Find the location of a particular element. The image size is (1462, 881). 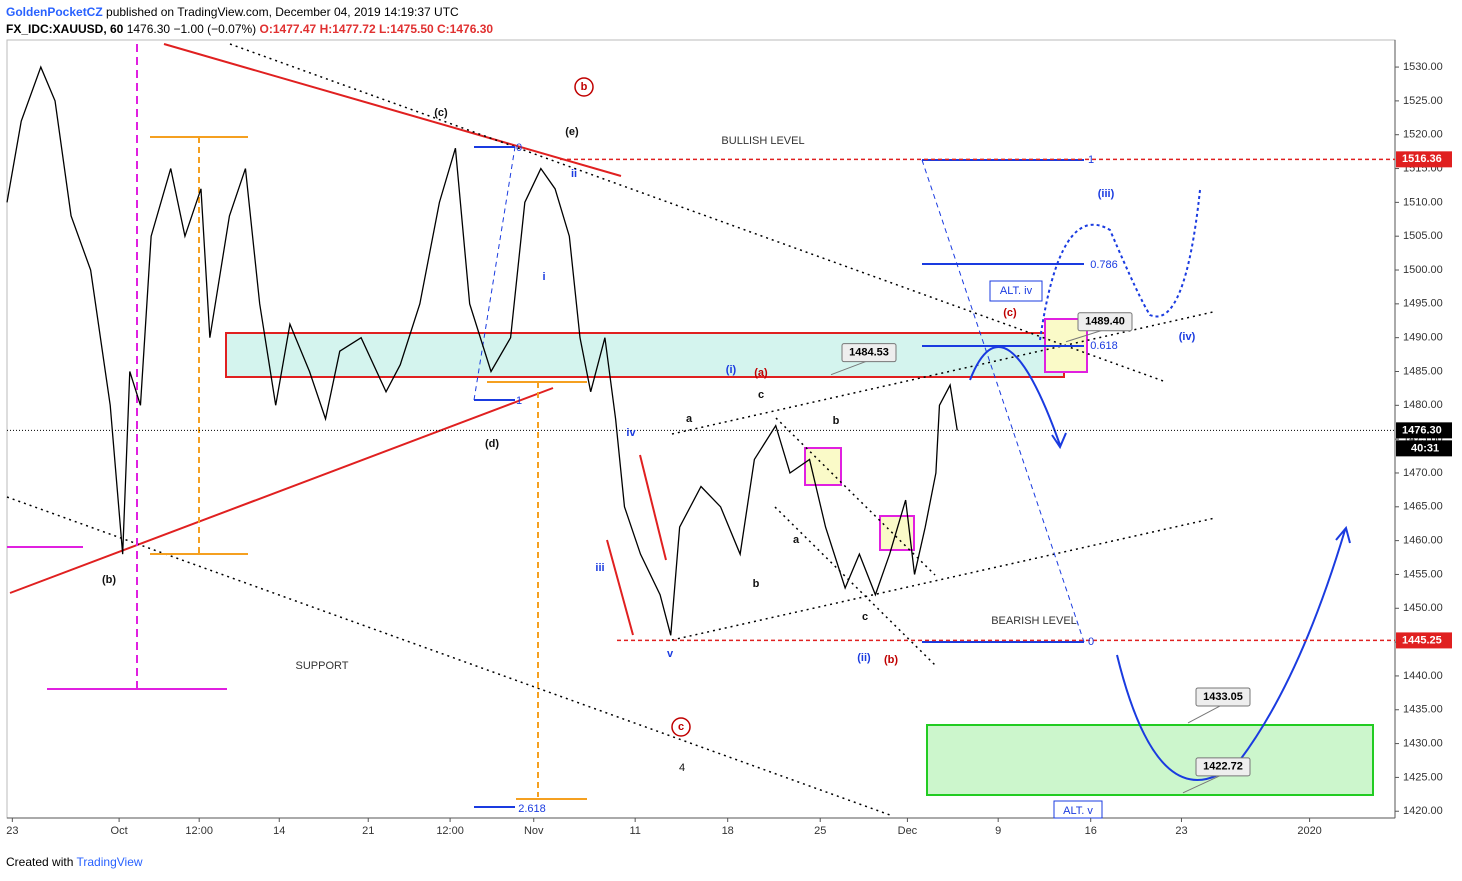

callout-label: 1484.53 is located at coordinates (869, 353).